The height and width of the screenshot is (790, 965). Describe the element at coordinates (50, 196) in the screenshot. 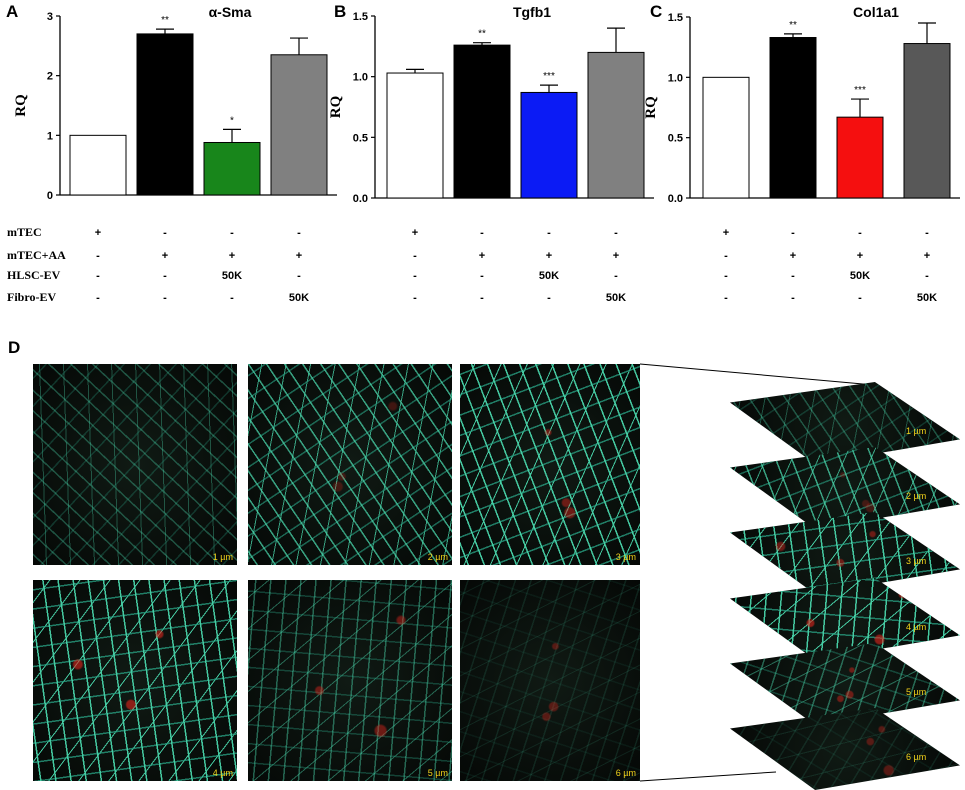

I see `y-tick-label: 0` at that location.